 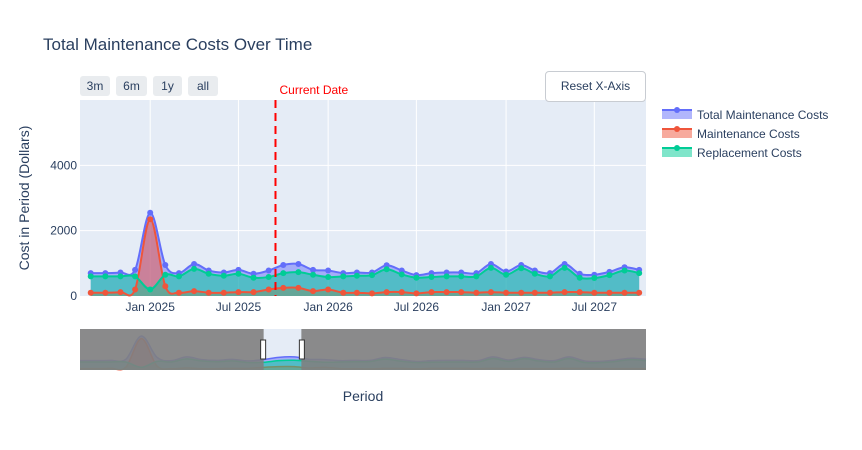 What do you see at coordinates (732, 152) in the screenshot?
I see `legend-item: Replacement Costs` at bounding box center [732, 152].